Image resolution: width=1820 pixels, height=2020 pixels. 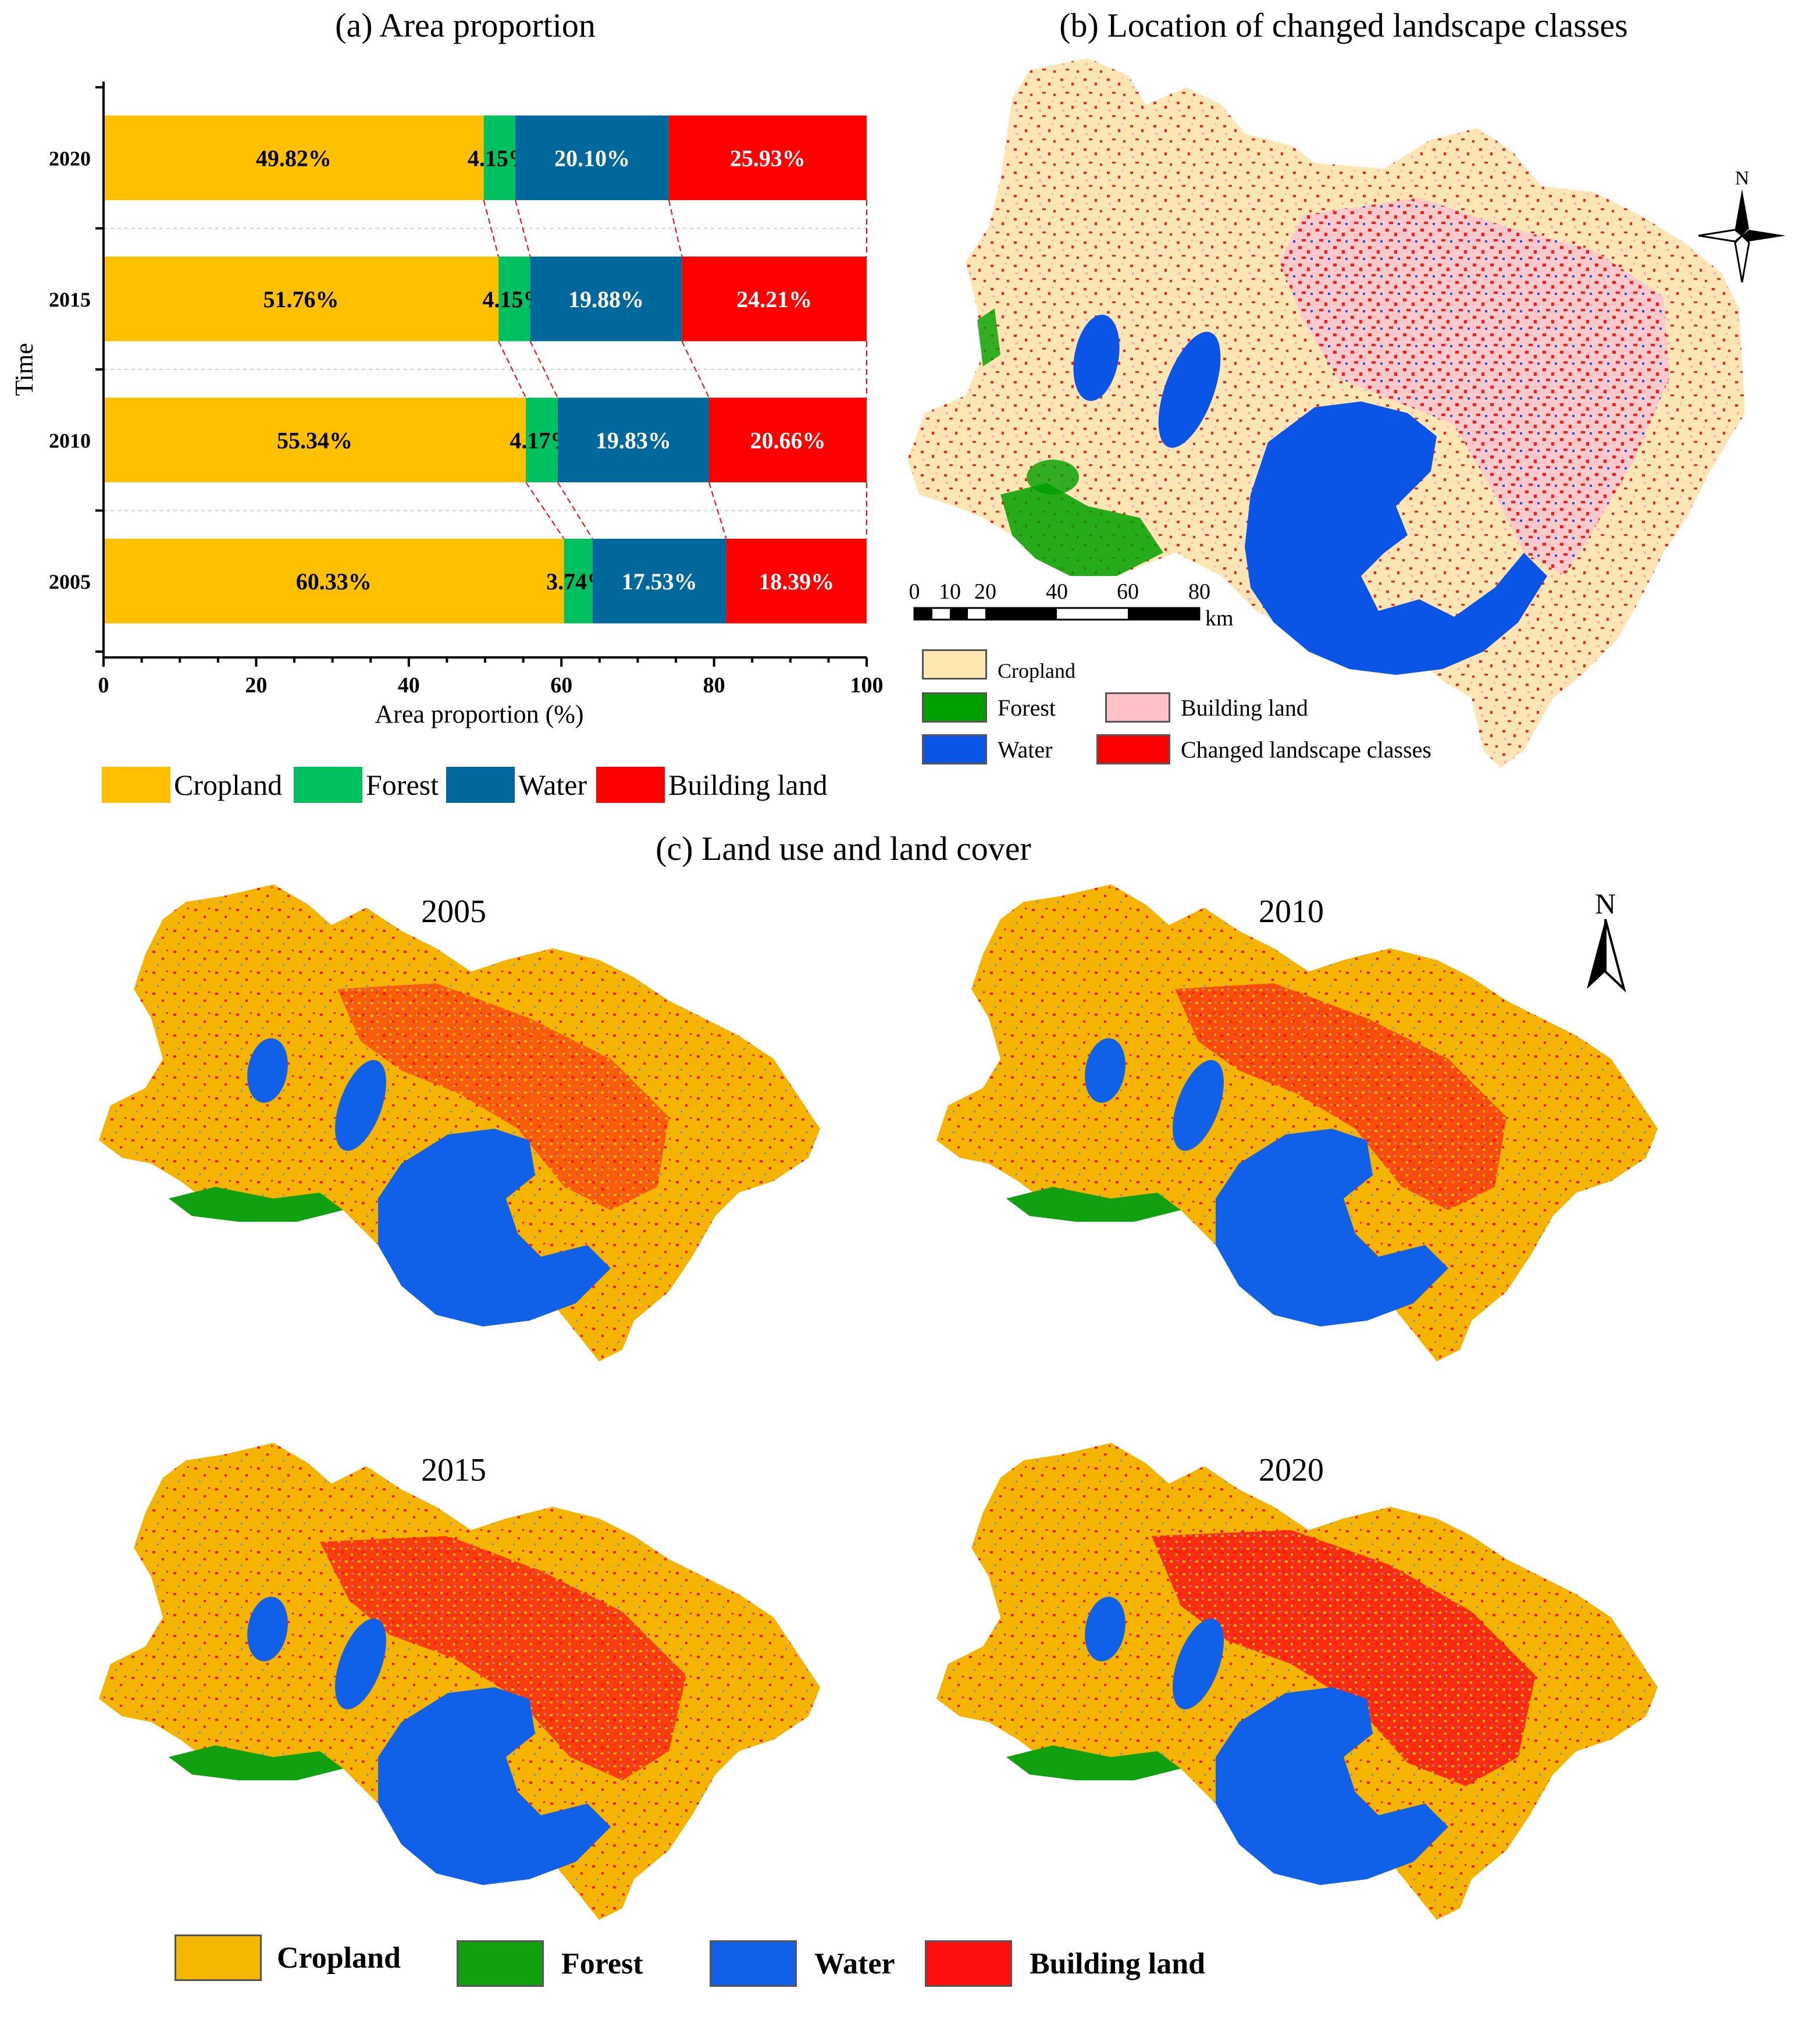 I want to click on legend-b-building: Building land, so click(x=1206, y=707).